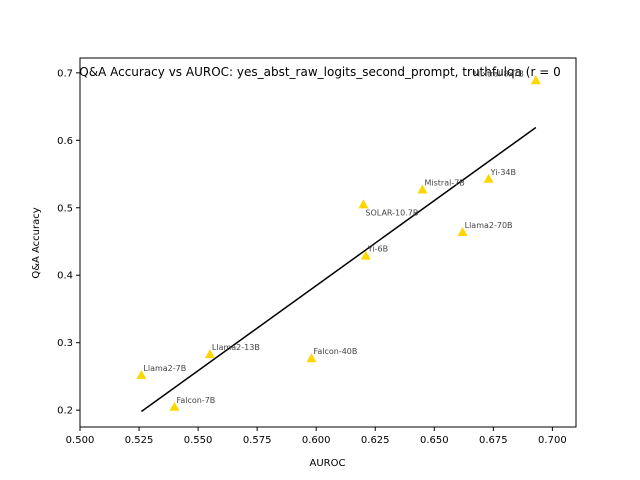 Image resolution: width=640 pixels, height=480 pixels. What do you see at coordinates (377, 249) in the screenshot?
I see `point-label: Yi-6B` at bounding box center [377, 249].